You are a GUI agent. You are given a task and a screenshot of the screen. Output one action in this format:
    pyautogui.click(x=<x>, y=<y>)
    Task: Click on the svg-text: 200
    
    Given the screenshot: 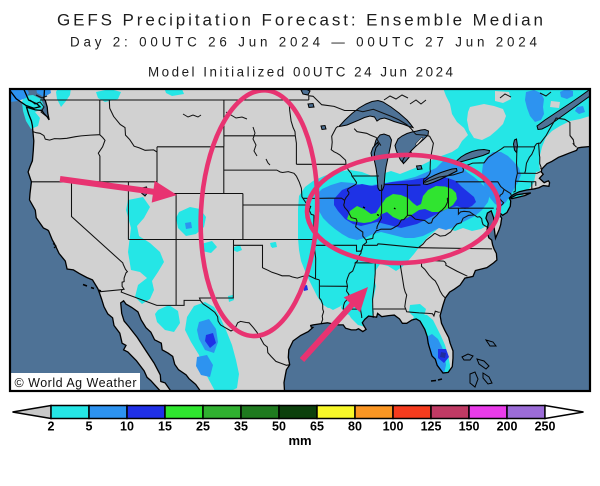 What is the action you would take?
    pyautogui.click(x=507, y=427)
    